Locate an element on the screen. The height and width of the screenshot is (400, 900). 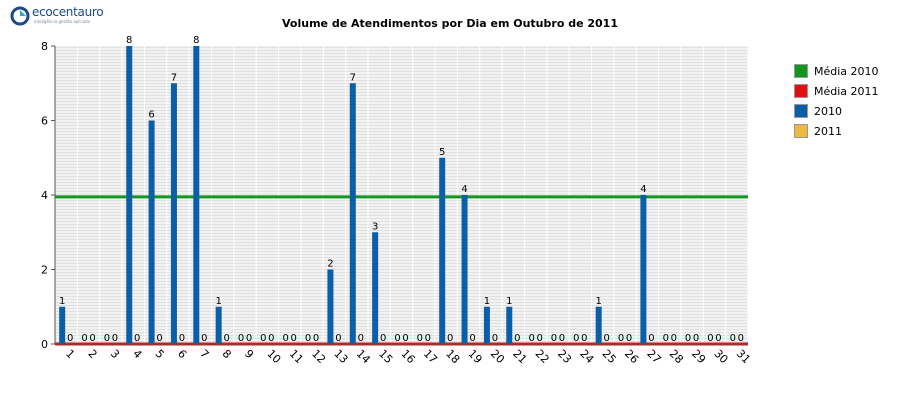
y-tick-label: 0 is located at coordinates (44, 344).